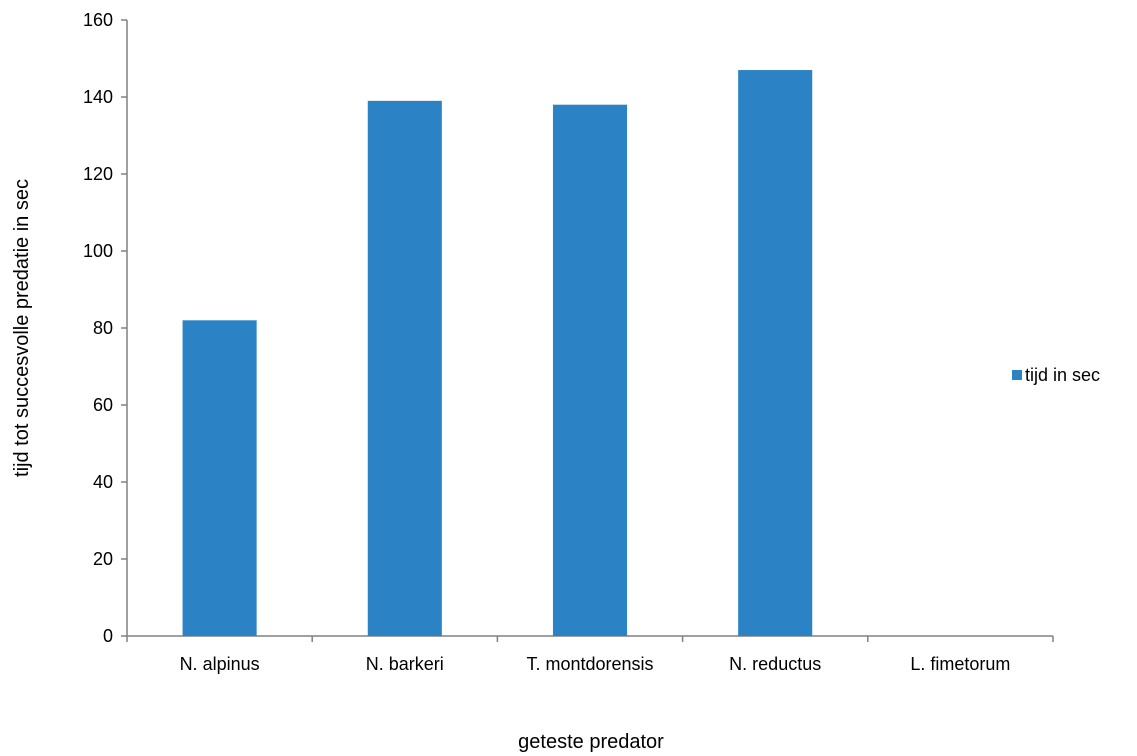 The image size is (1137, 756). What do you see at coordinates (103, 559) in the screenshot?
I see `y-tick-label: 20` at bounding box center [103, 559].